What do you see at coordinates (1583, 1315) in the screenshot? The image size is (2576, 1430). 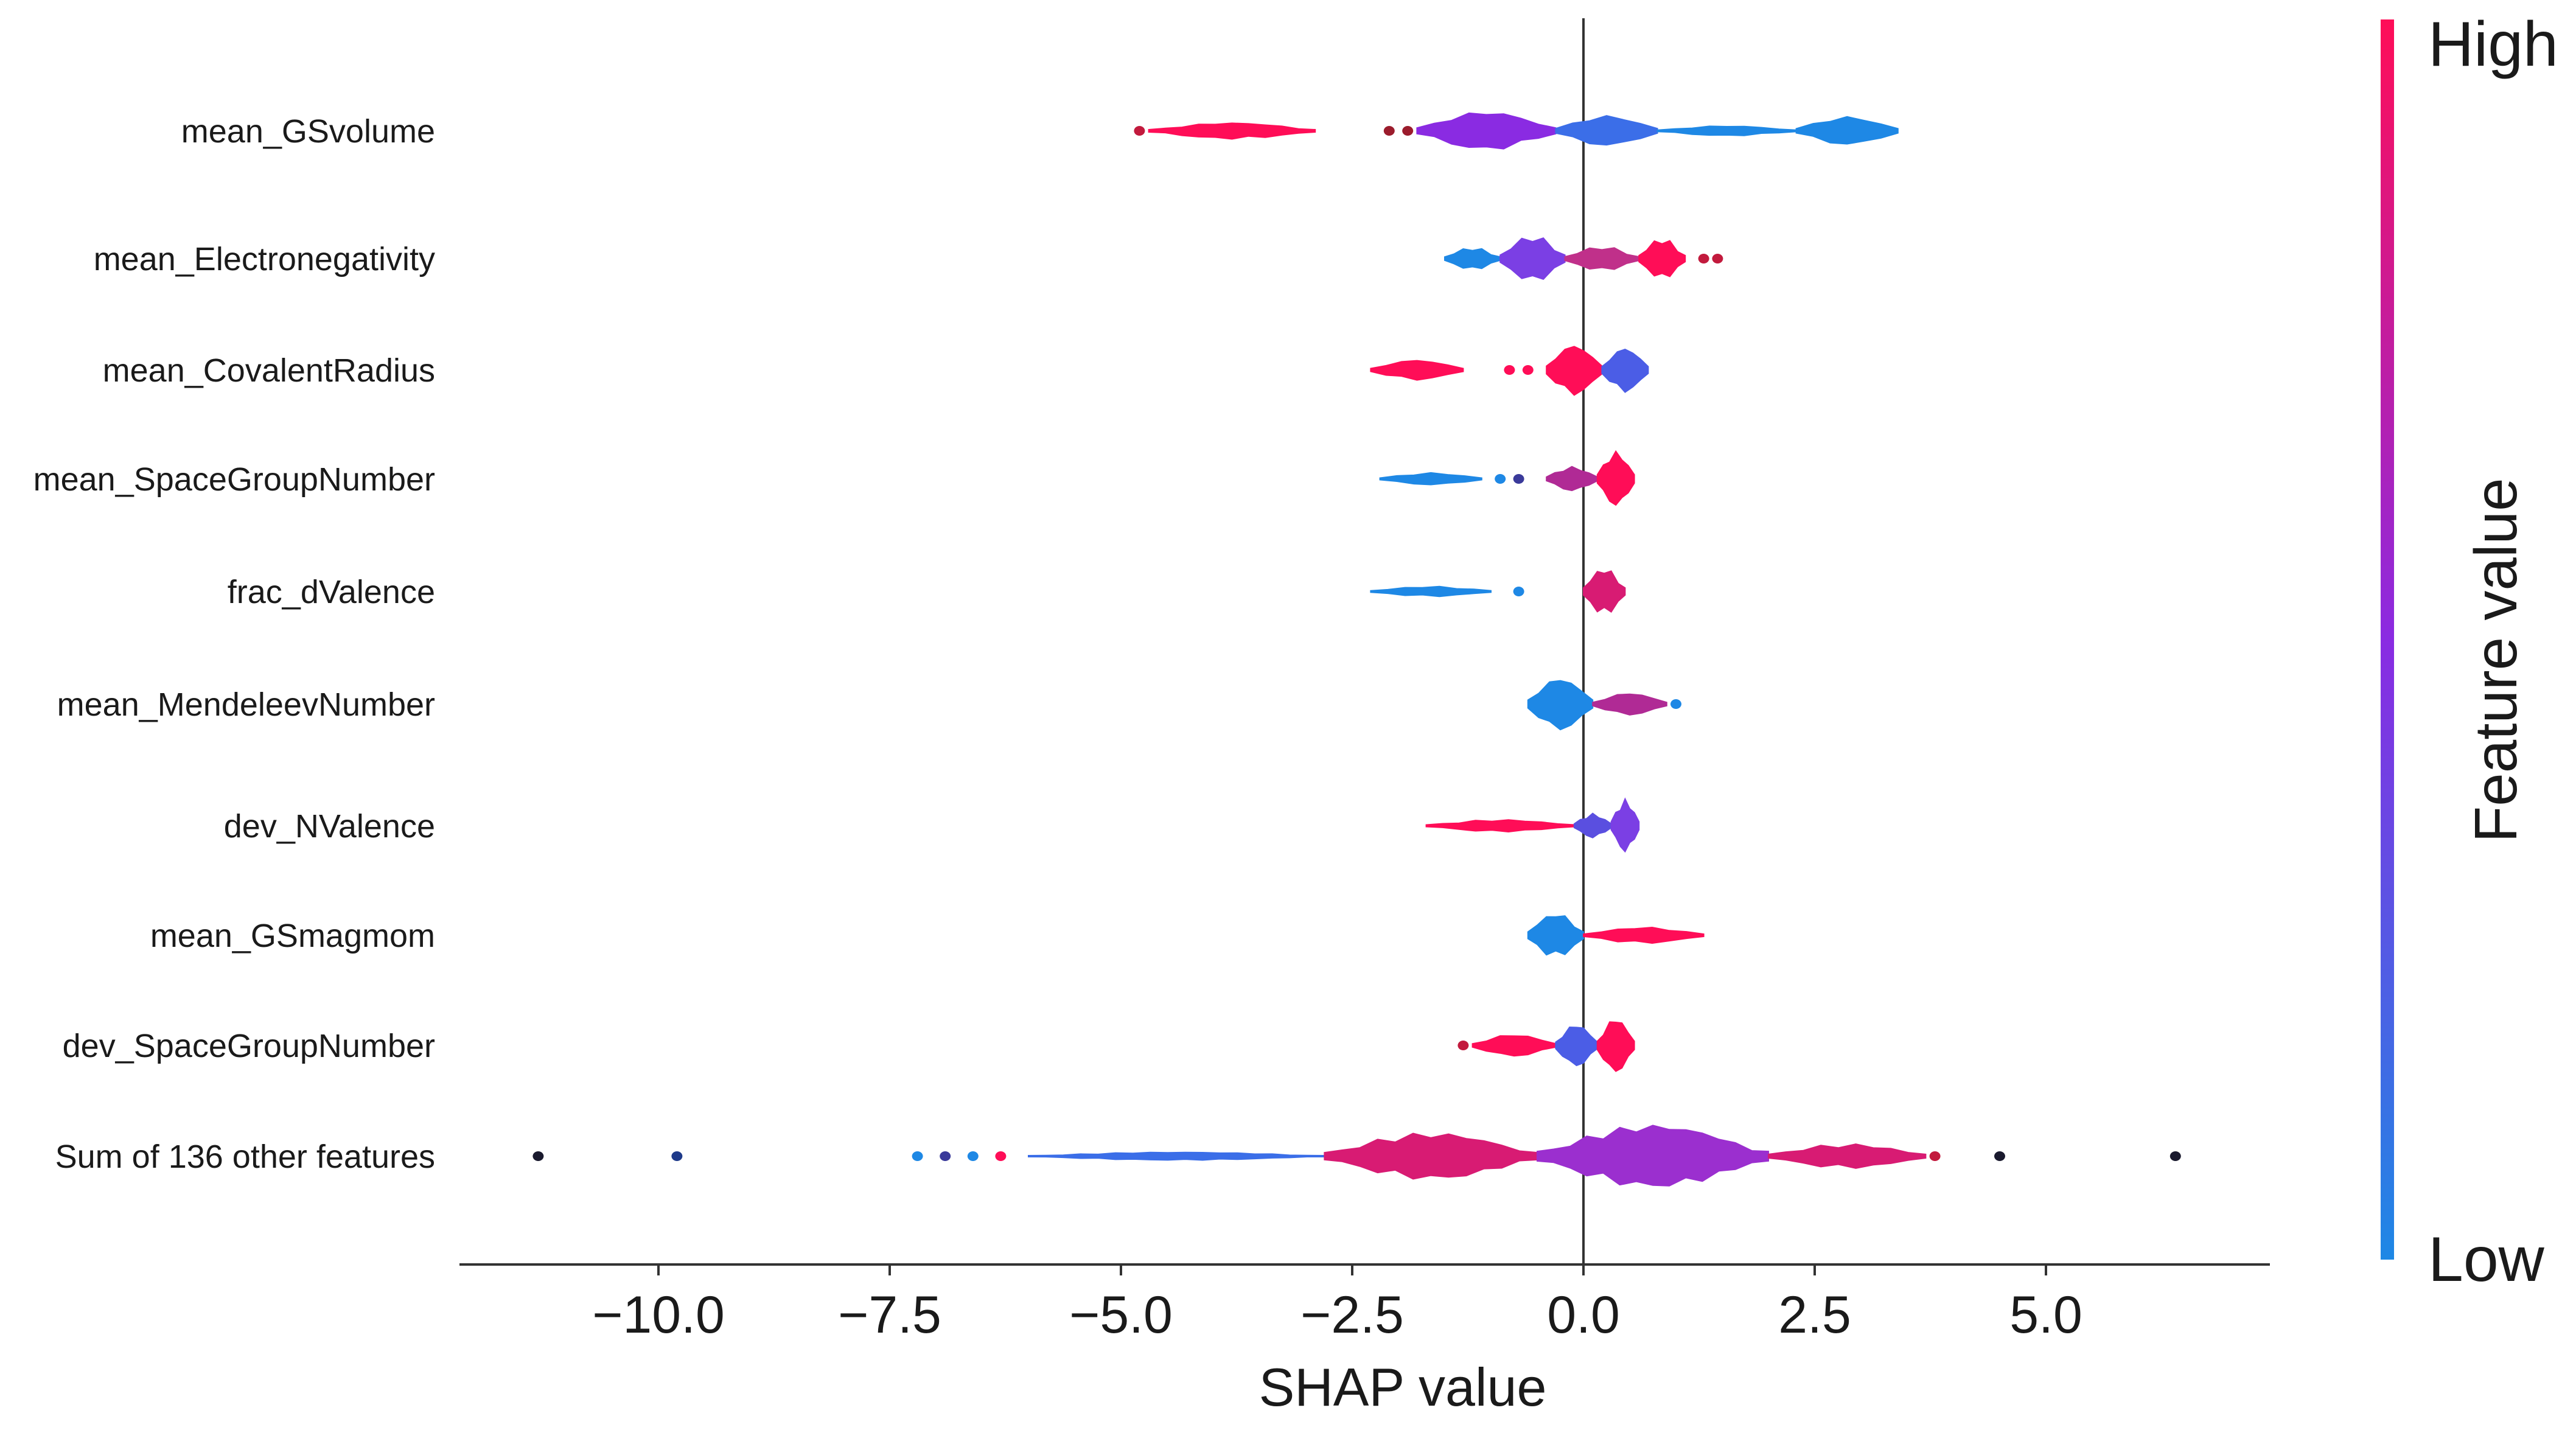 I see `x-tick-label: 0.0` at bounding box center [1583, 1315].